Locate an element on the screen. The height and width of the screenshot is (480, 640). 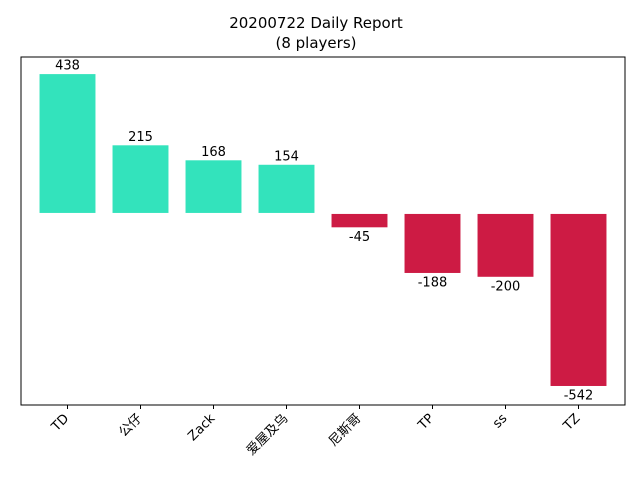
value-label-7: -542 is located at coordinates (579, 395).